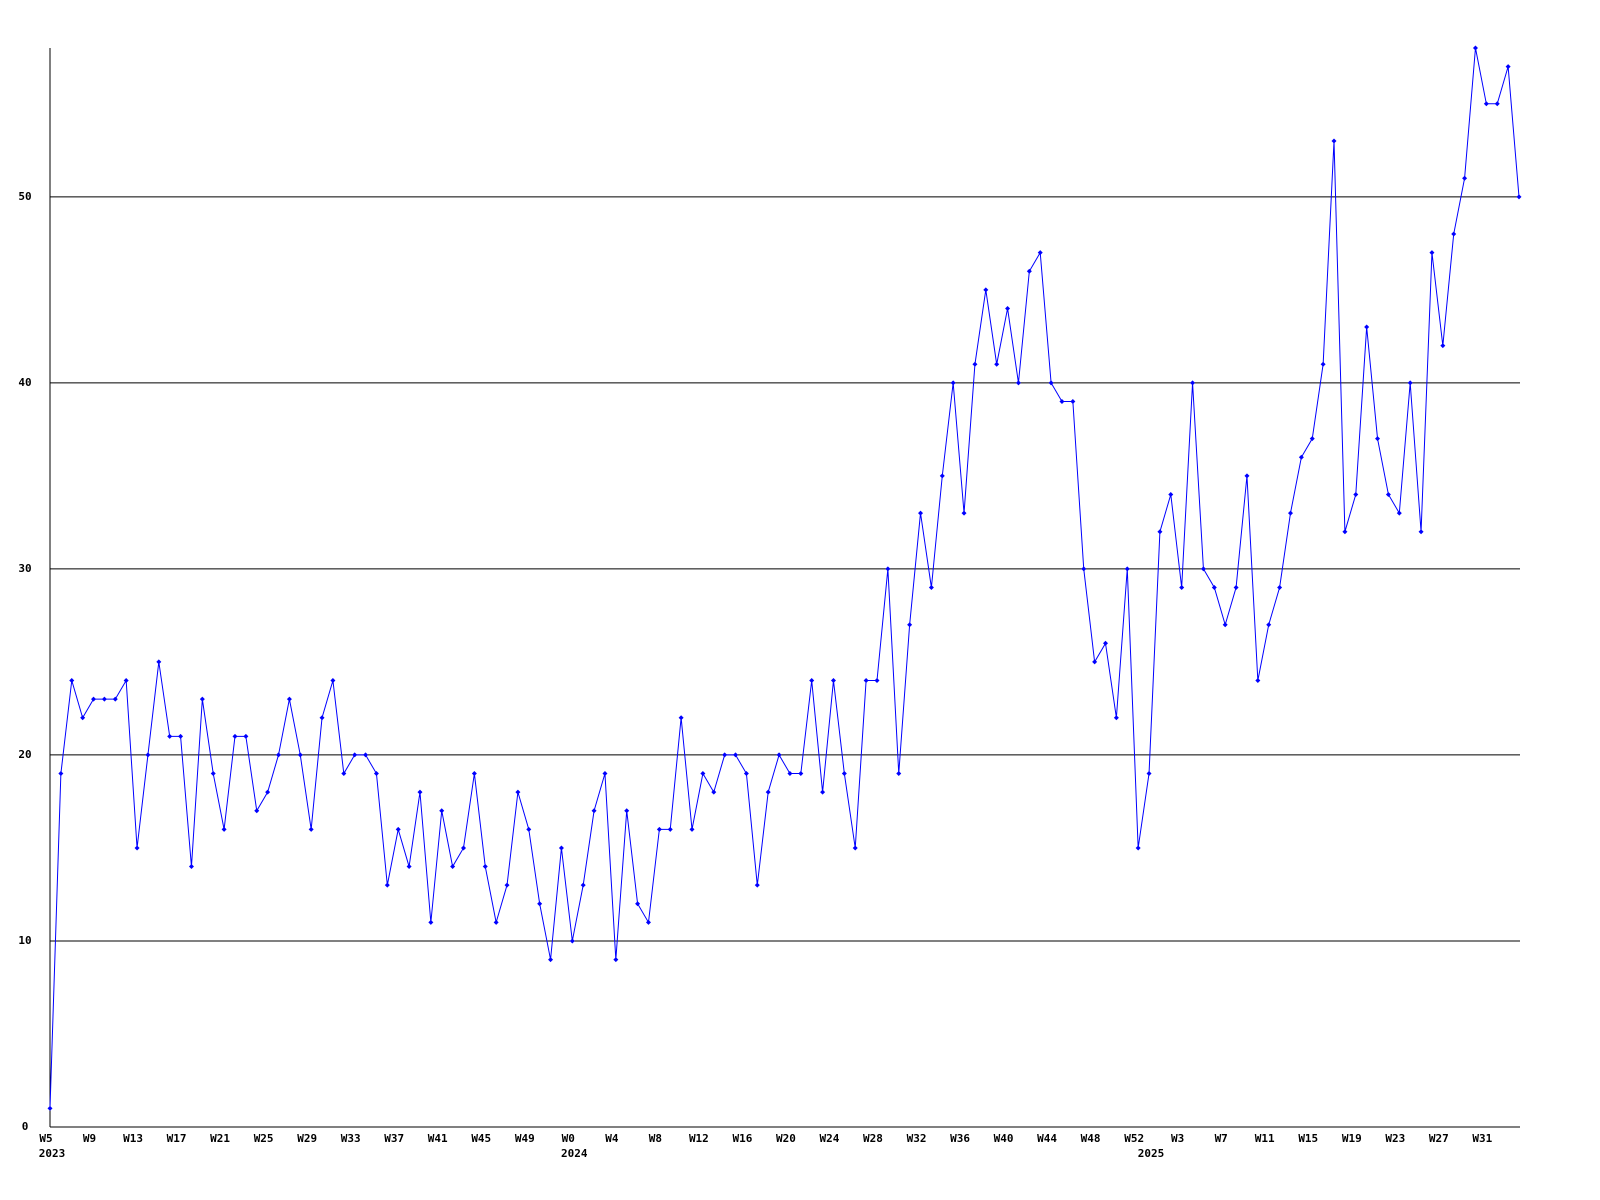 The height and width of the screenshot is (1200, 1600). I want to click on x-tick-label: W12, so click(699, 1138).